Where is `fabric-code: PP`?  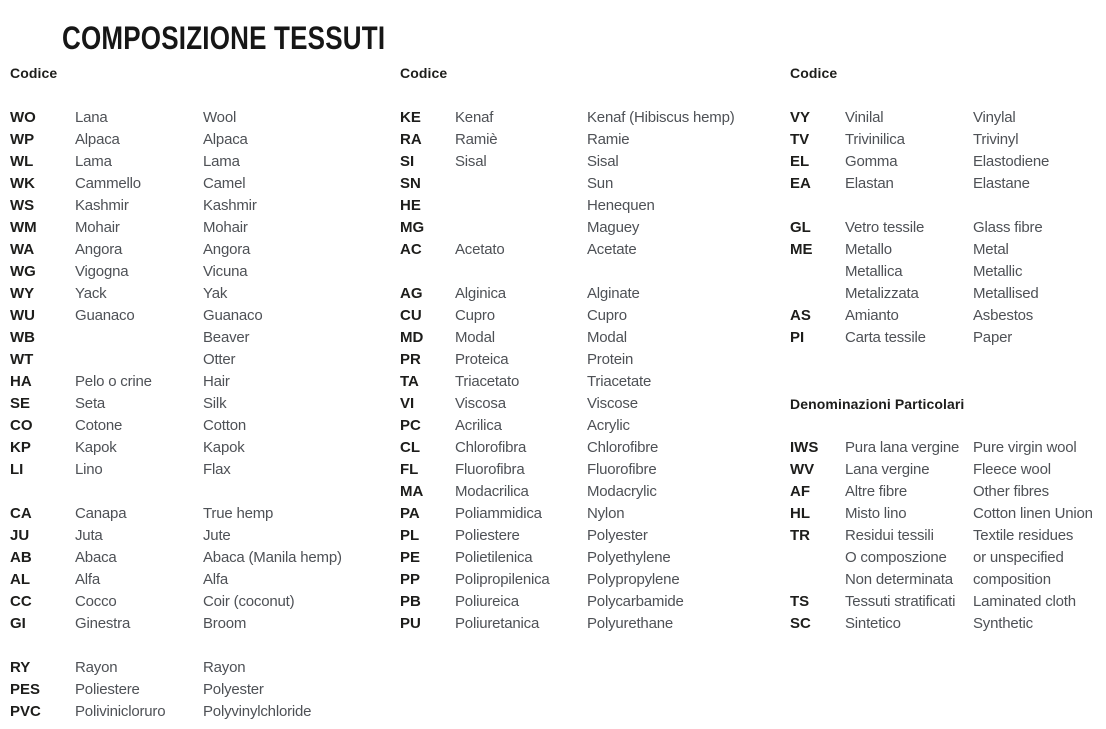
fabric-code: PP is located at coordinates (410, 579).